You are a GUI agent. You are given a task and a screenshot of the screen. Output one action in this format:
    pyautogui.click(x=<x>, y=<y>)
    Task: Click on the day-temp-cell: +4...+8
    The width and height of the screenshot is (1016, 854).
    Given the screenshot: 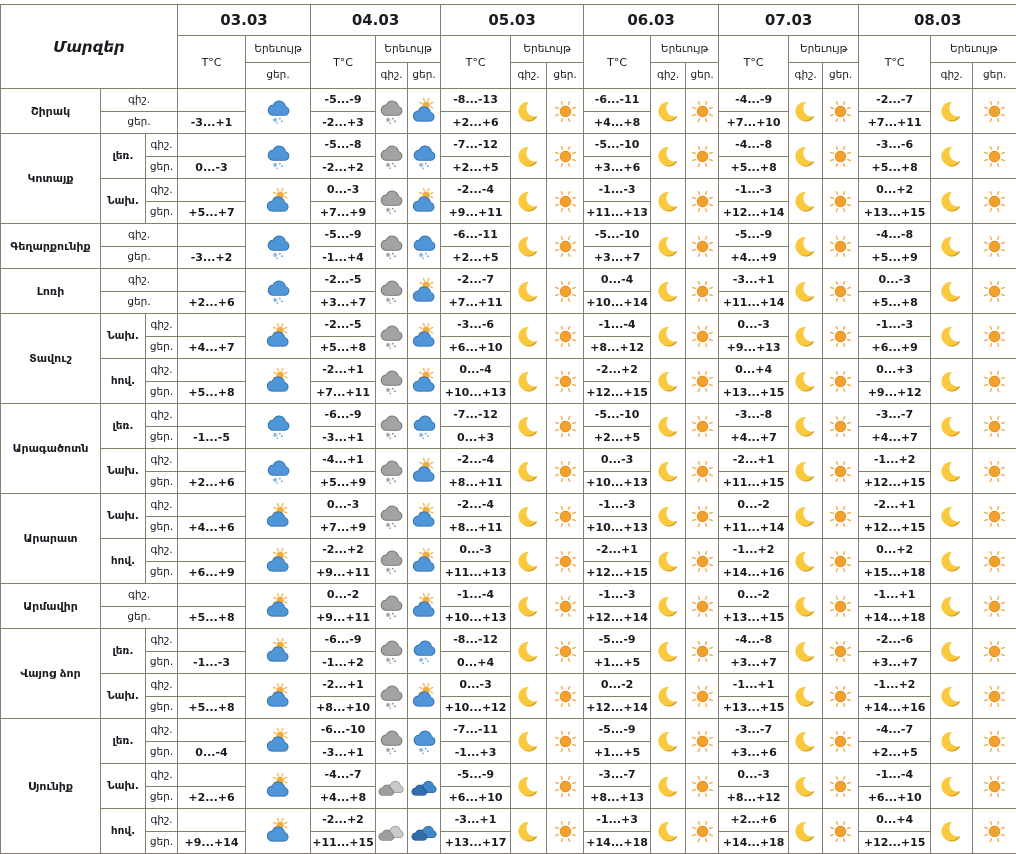 What is the action you would take?
    pyautogui.click(x=343, y=797)
    